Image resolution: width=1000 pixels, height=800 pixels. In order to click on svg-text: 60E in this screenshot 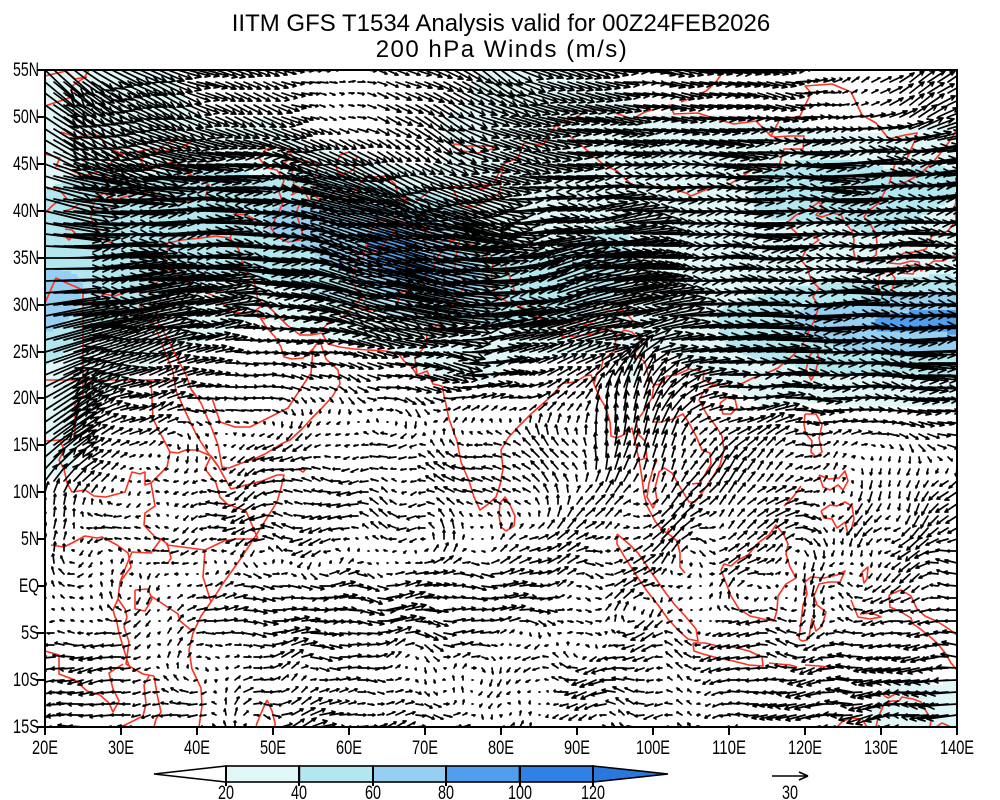, I will do `click(349, 748)`.